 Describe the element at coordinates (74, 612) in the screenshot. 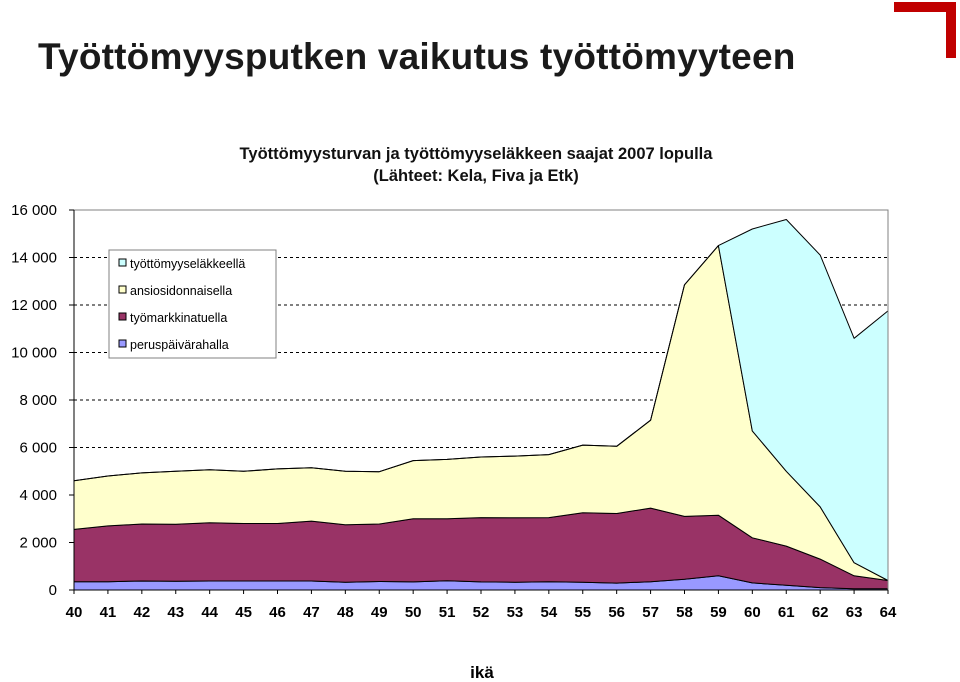

I see `x-tick-label: 40` at that location.